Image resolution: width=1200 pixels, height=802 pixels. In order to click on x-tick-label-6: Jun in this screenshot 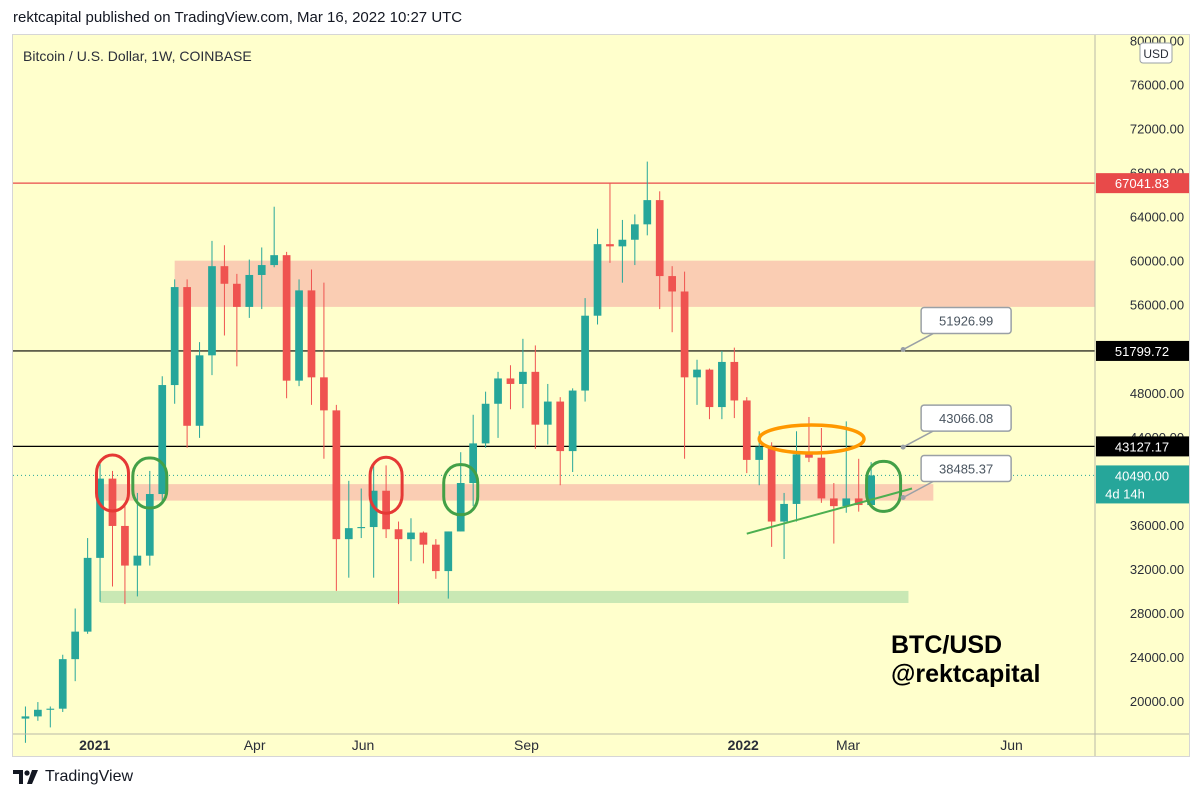, I will do `click(1011, 745)`.